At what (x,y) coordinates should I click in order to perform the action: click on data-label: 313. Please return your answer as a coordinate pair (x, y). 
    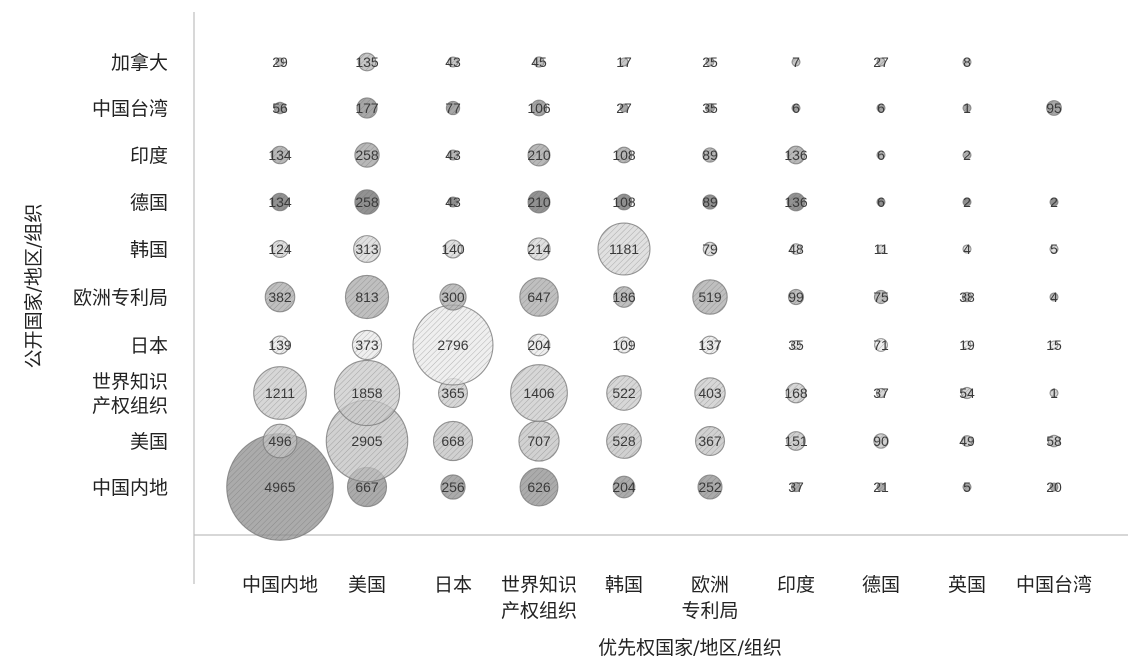
    Looking at the image, I should click on (367, 249).